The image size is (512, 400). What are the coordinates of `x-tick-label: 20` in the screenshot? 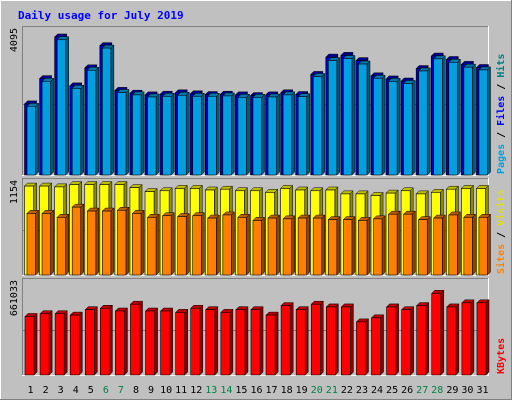 It's located at (317, 390).